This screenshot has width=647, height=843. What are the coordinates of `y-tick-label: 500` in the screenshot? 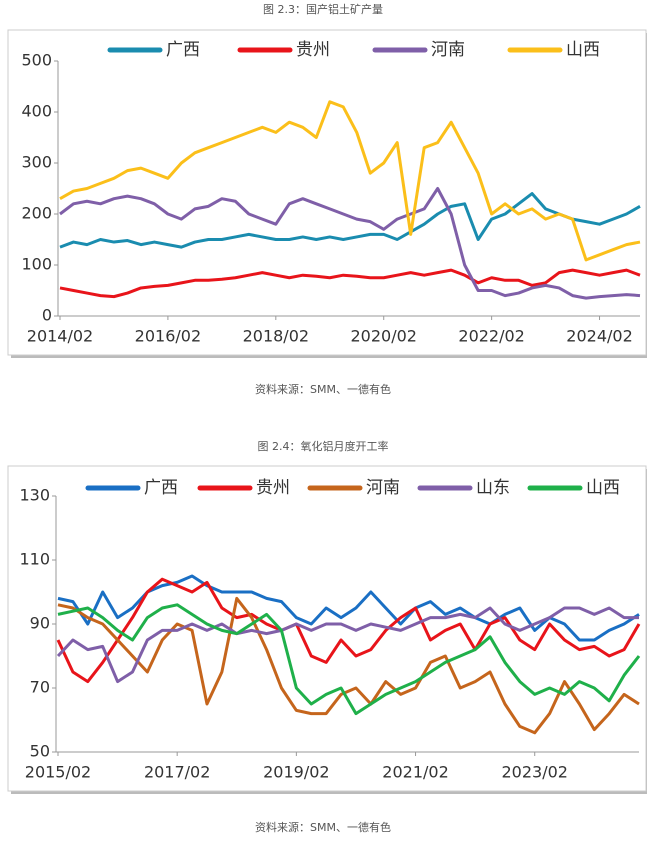 It's located at (36, 60).